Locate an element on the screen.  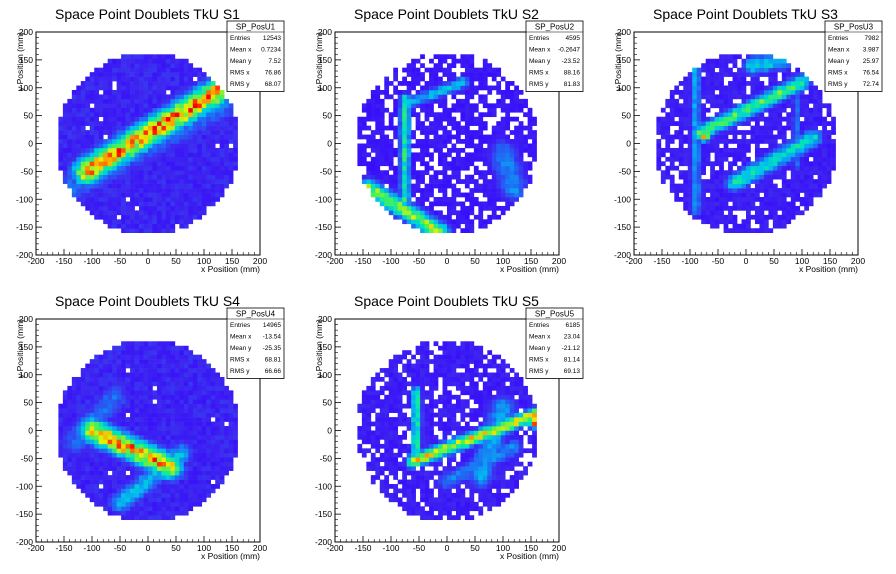
chart-title: Space Point Doublets TkU S4 is located at coordinates (147, 301).